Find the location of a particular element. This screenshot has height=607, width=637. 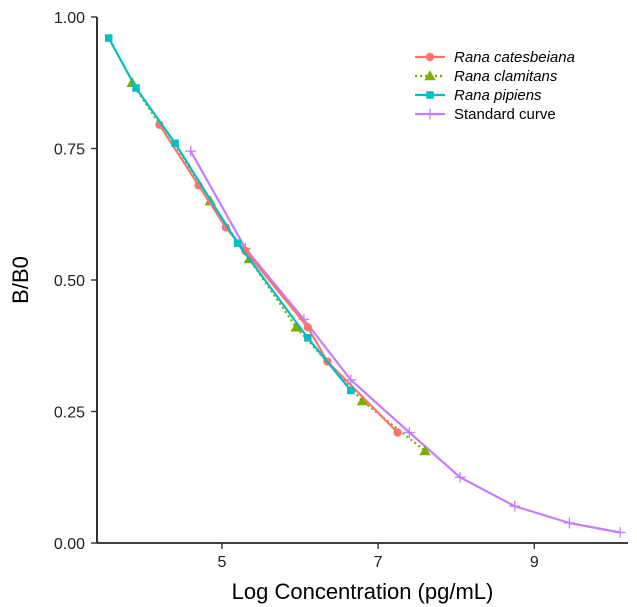

legend-label-rana-pipiens: Rana pipiens is located at coordinates (498, 95).